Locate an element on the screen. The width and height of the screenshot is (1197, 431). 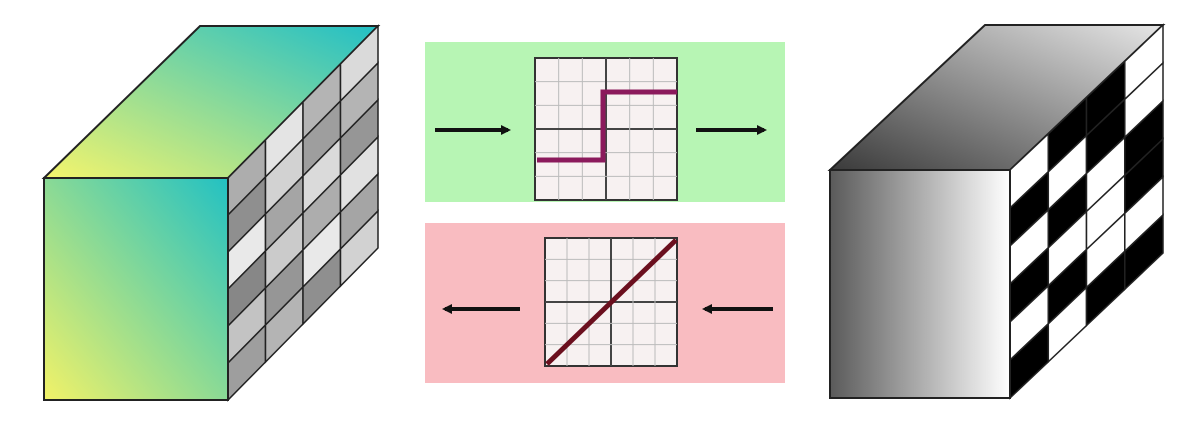
left-side-cell is located at coordinates (359, 248).